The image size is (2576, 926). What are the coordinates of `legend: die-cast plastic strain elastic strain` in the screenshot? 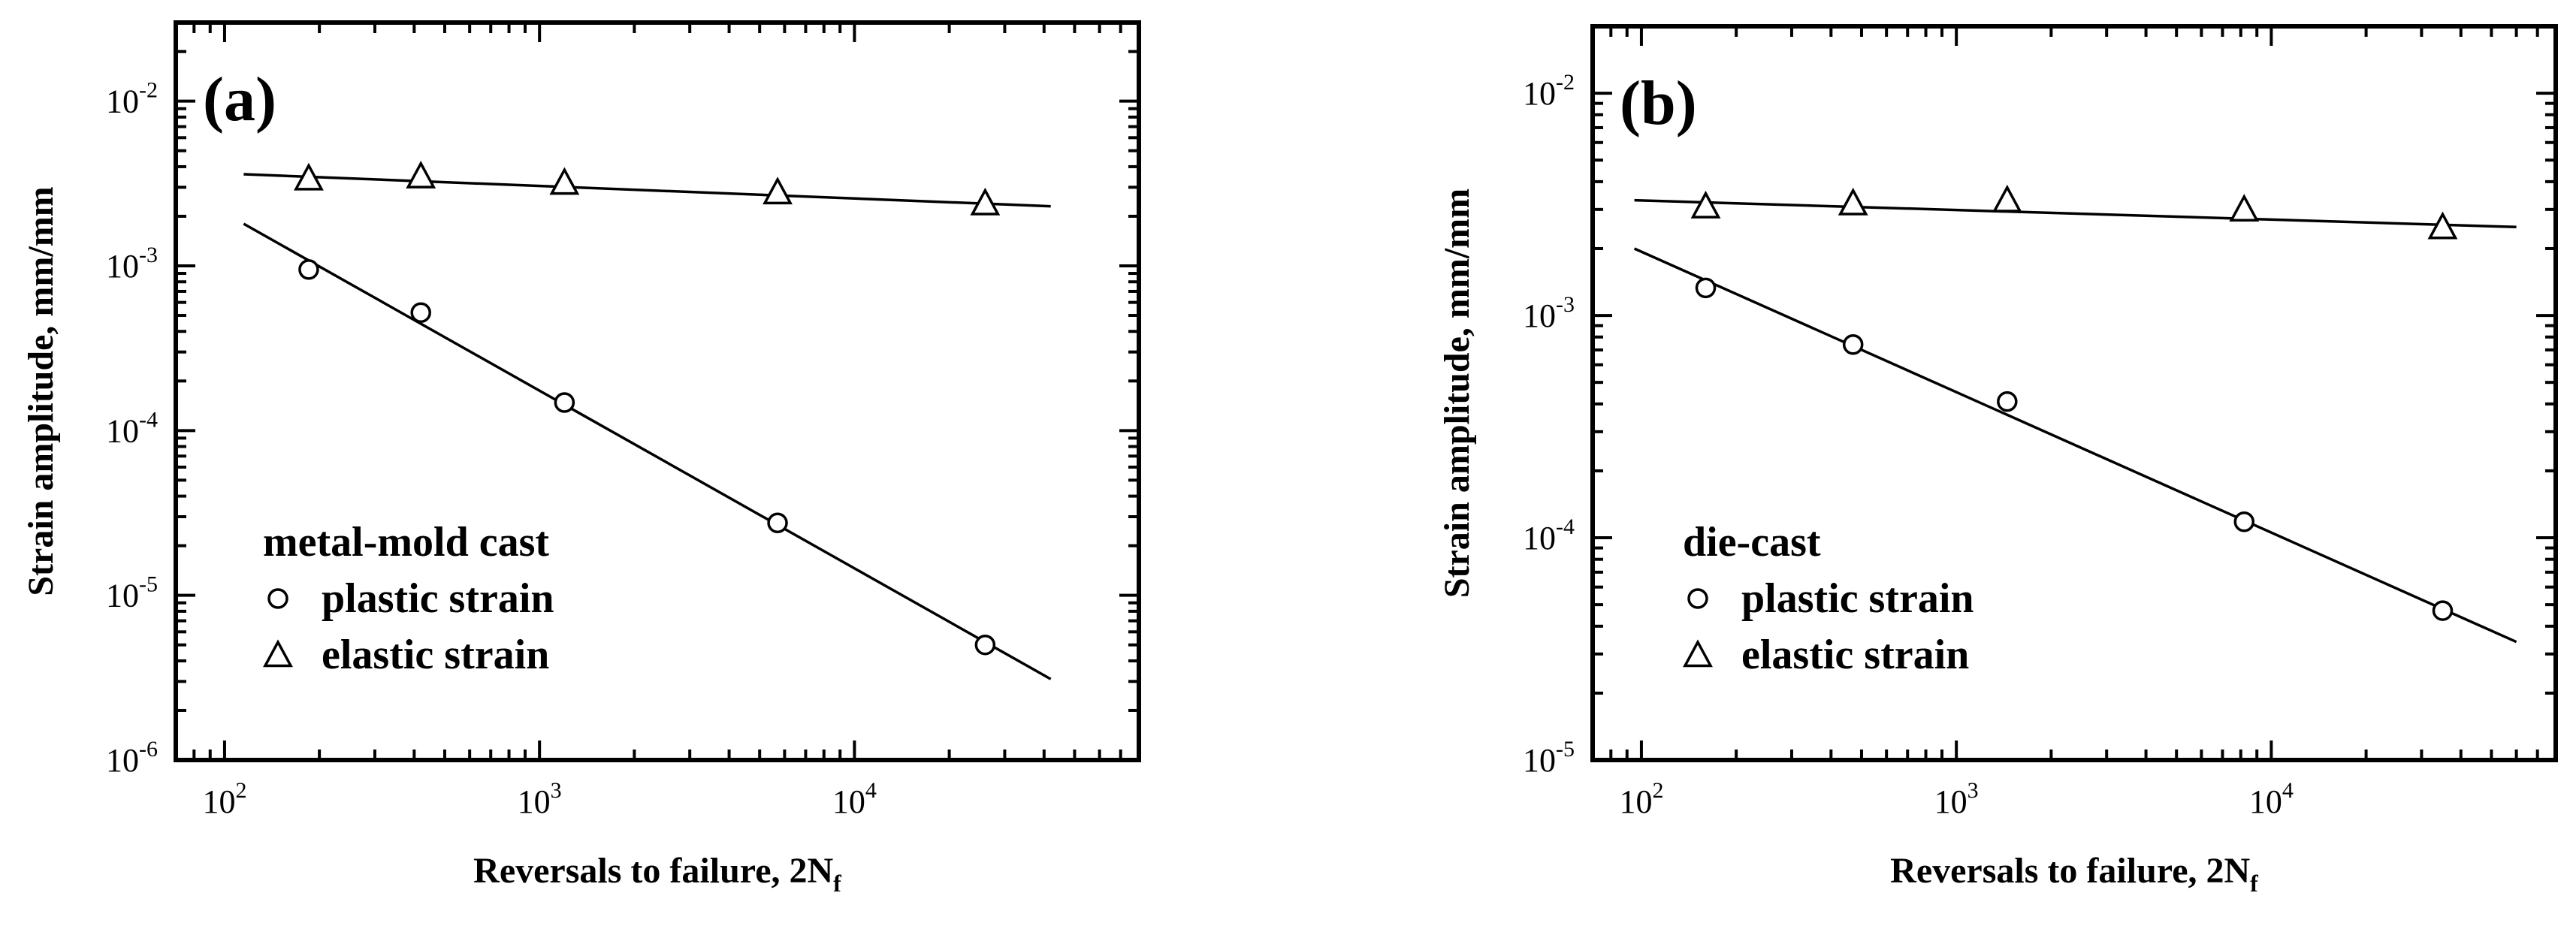 It's located at (1828, 598).